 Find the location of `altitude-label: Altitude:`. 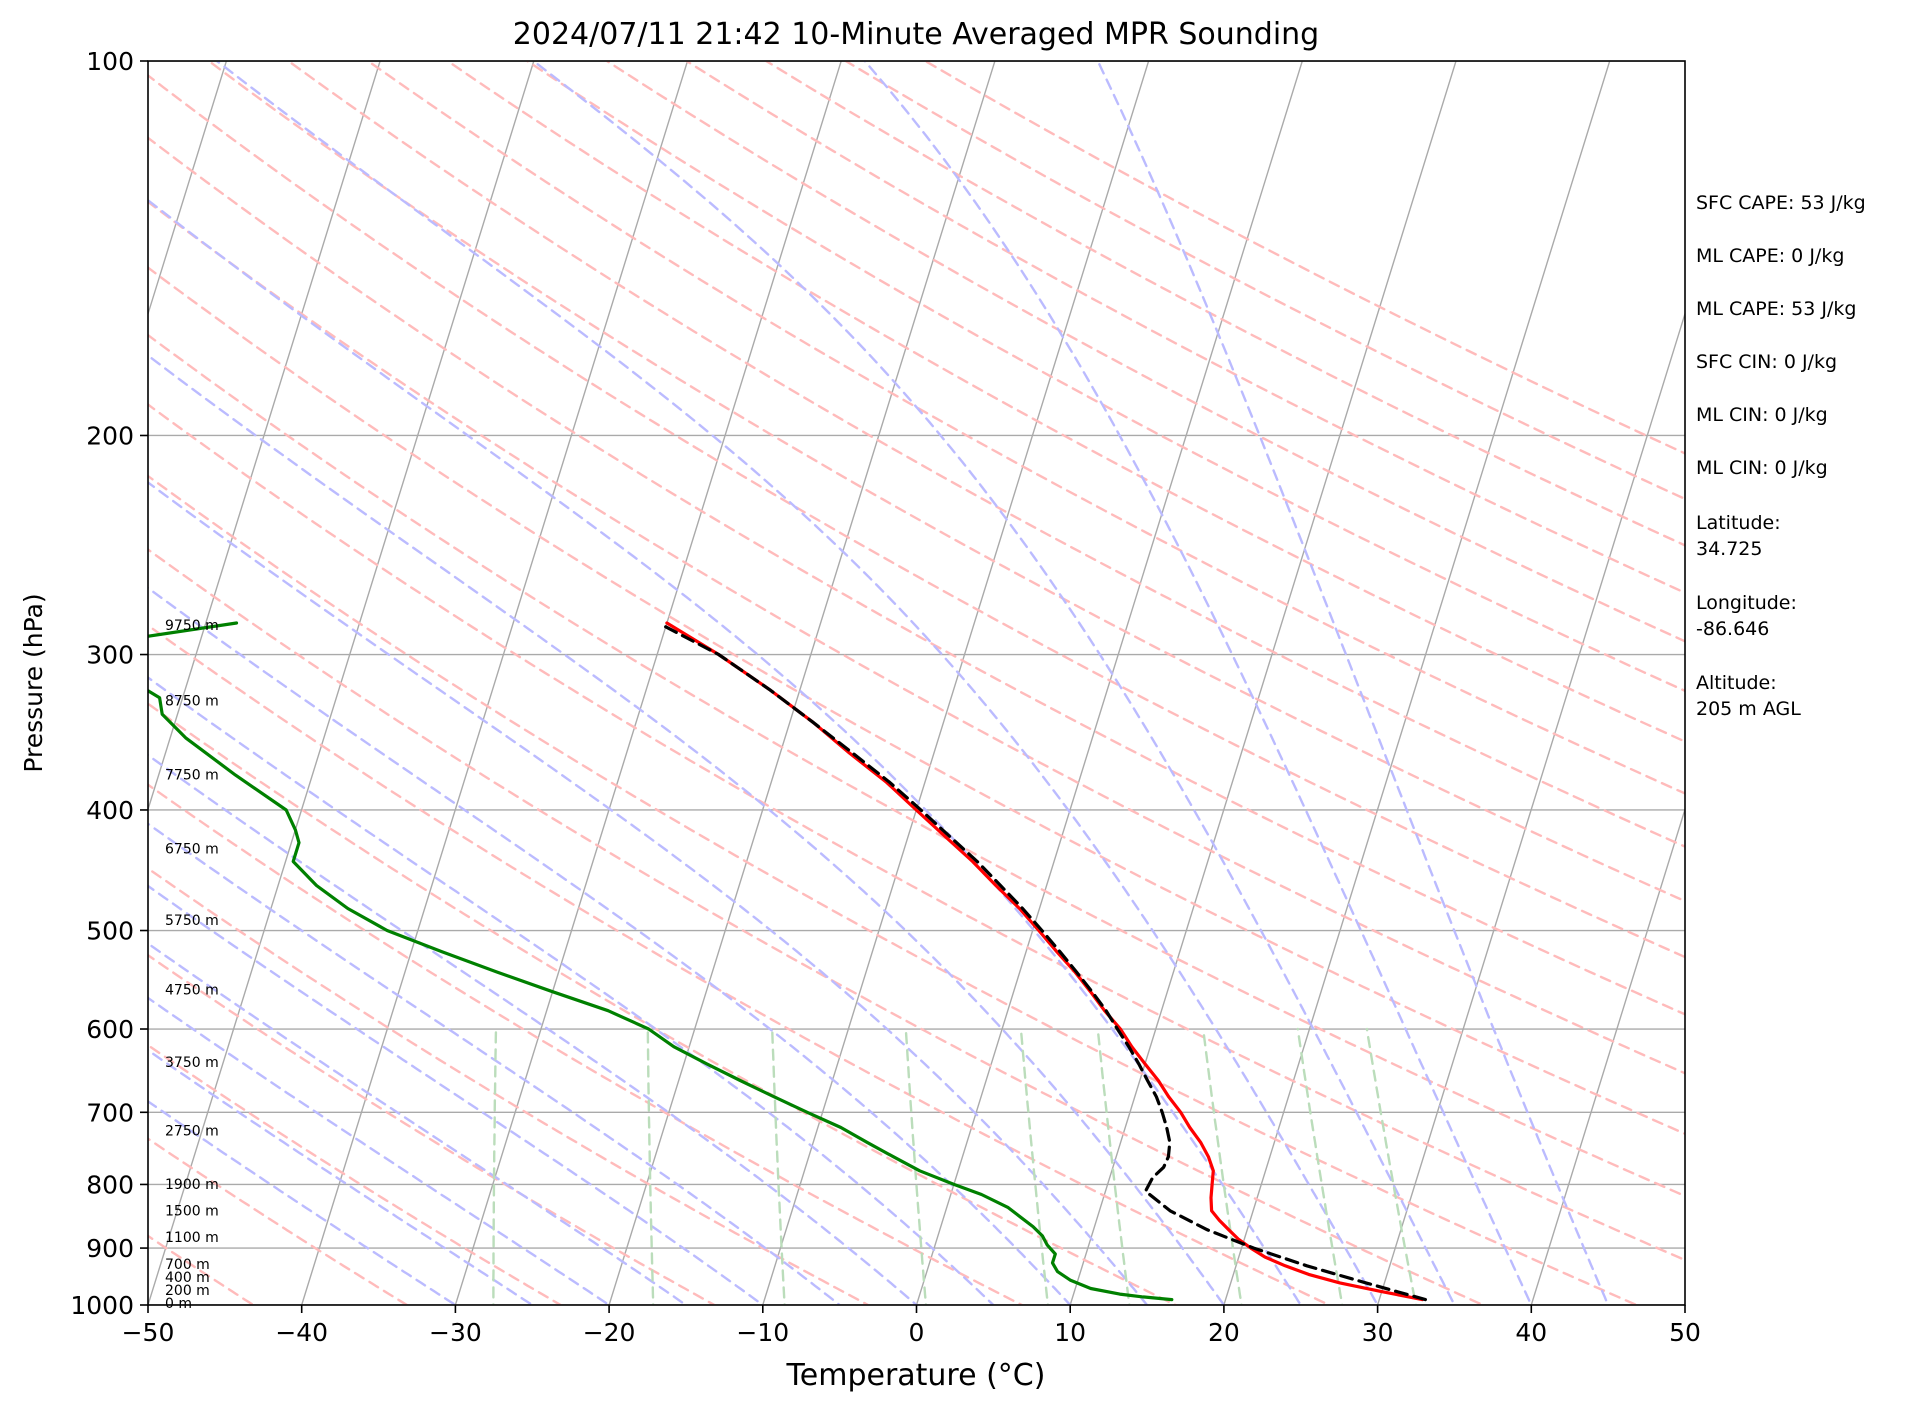

altitude-label: Altitude: is located at coordinates (1736, 683).